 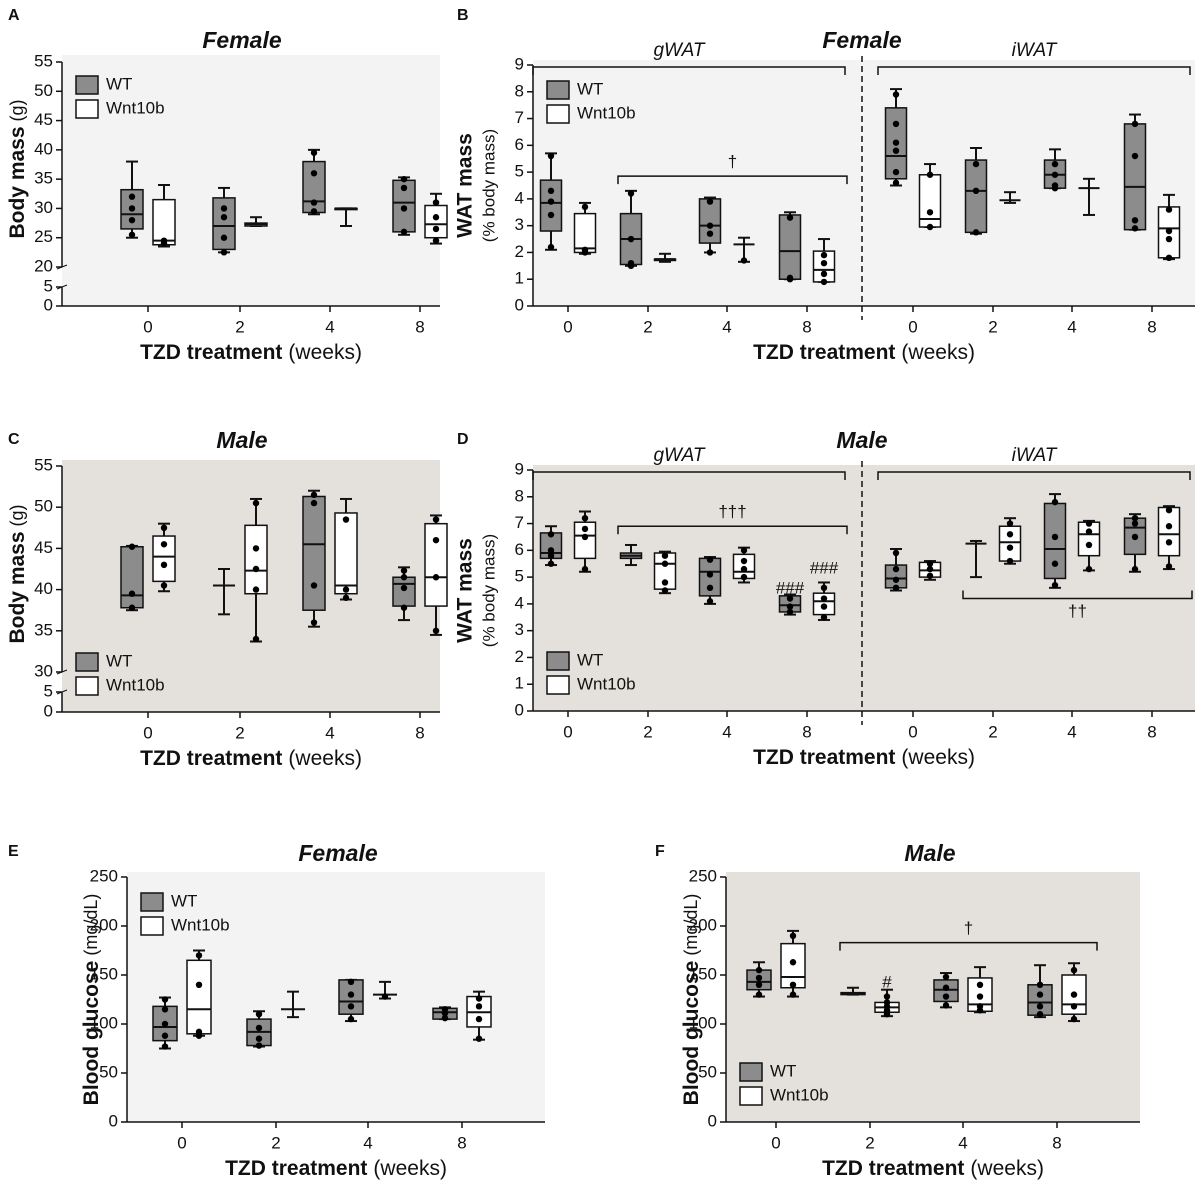 What do you see at coordinates (732, 180) in the screenshot?
I see `significance-bracket` at bounding box center [732, 180].